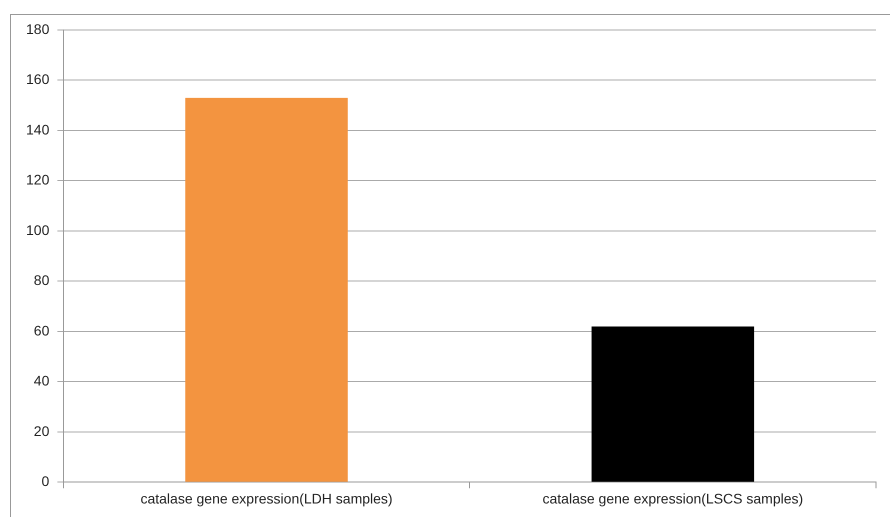 The image size is (890, 517). What do you see at coordinates (673, 498) in the screenshot?
I see `x-tick-label: catalase gene expression(LSCS samples)` at bounding box center [673, 498].